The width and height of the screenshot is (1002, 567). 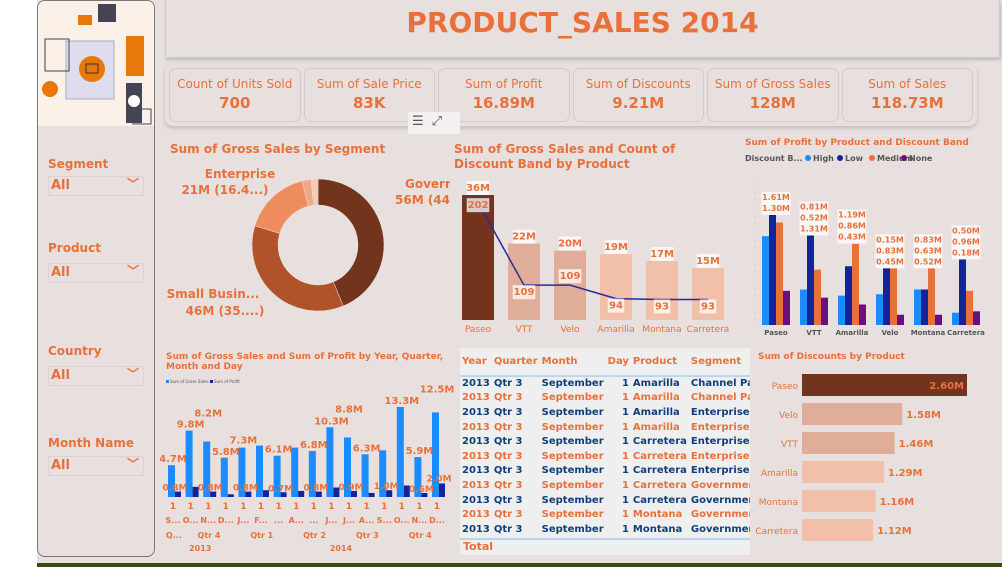 I want to click on focus-mode-icon: ⤢, so click(x=437, y=121).